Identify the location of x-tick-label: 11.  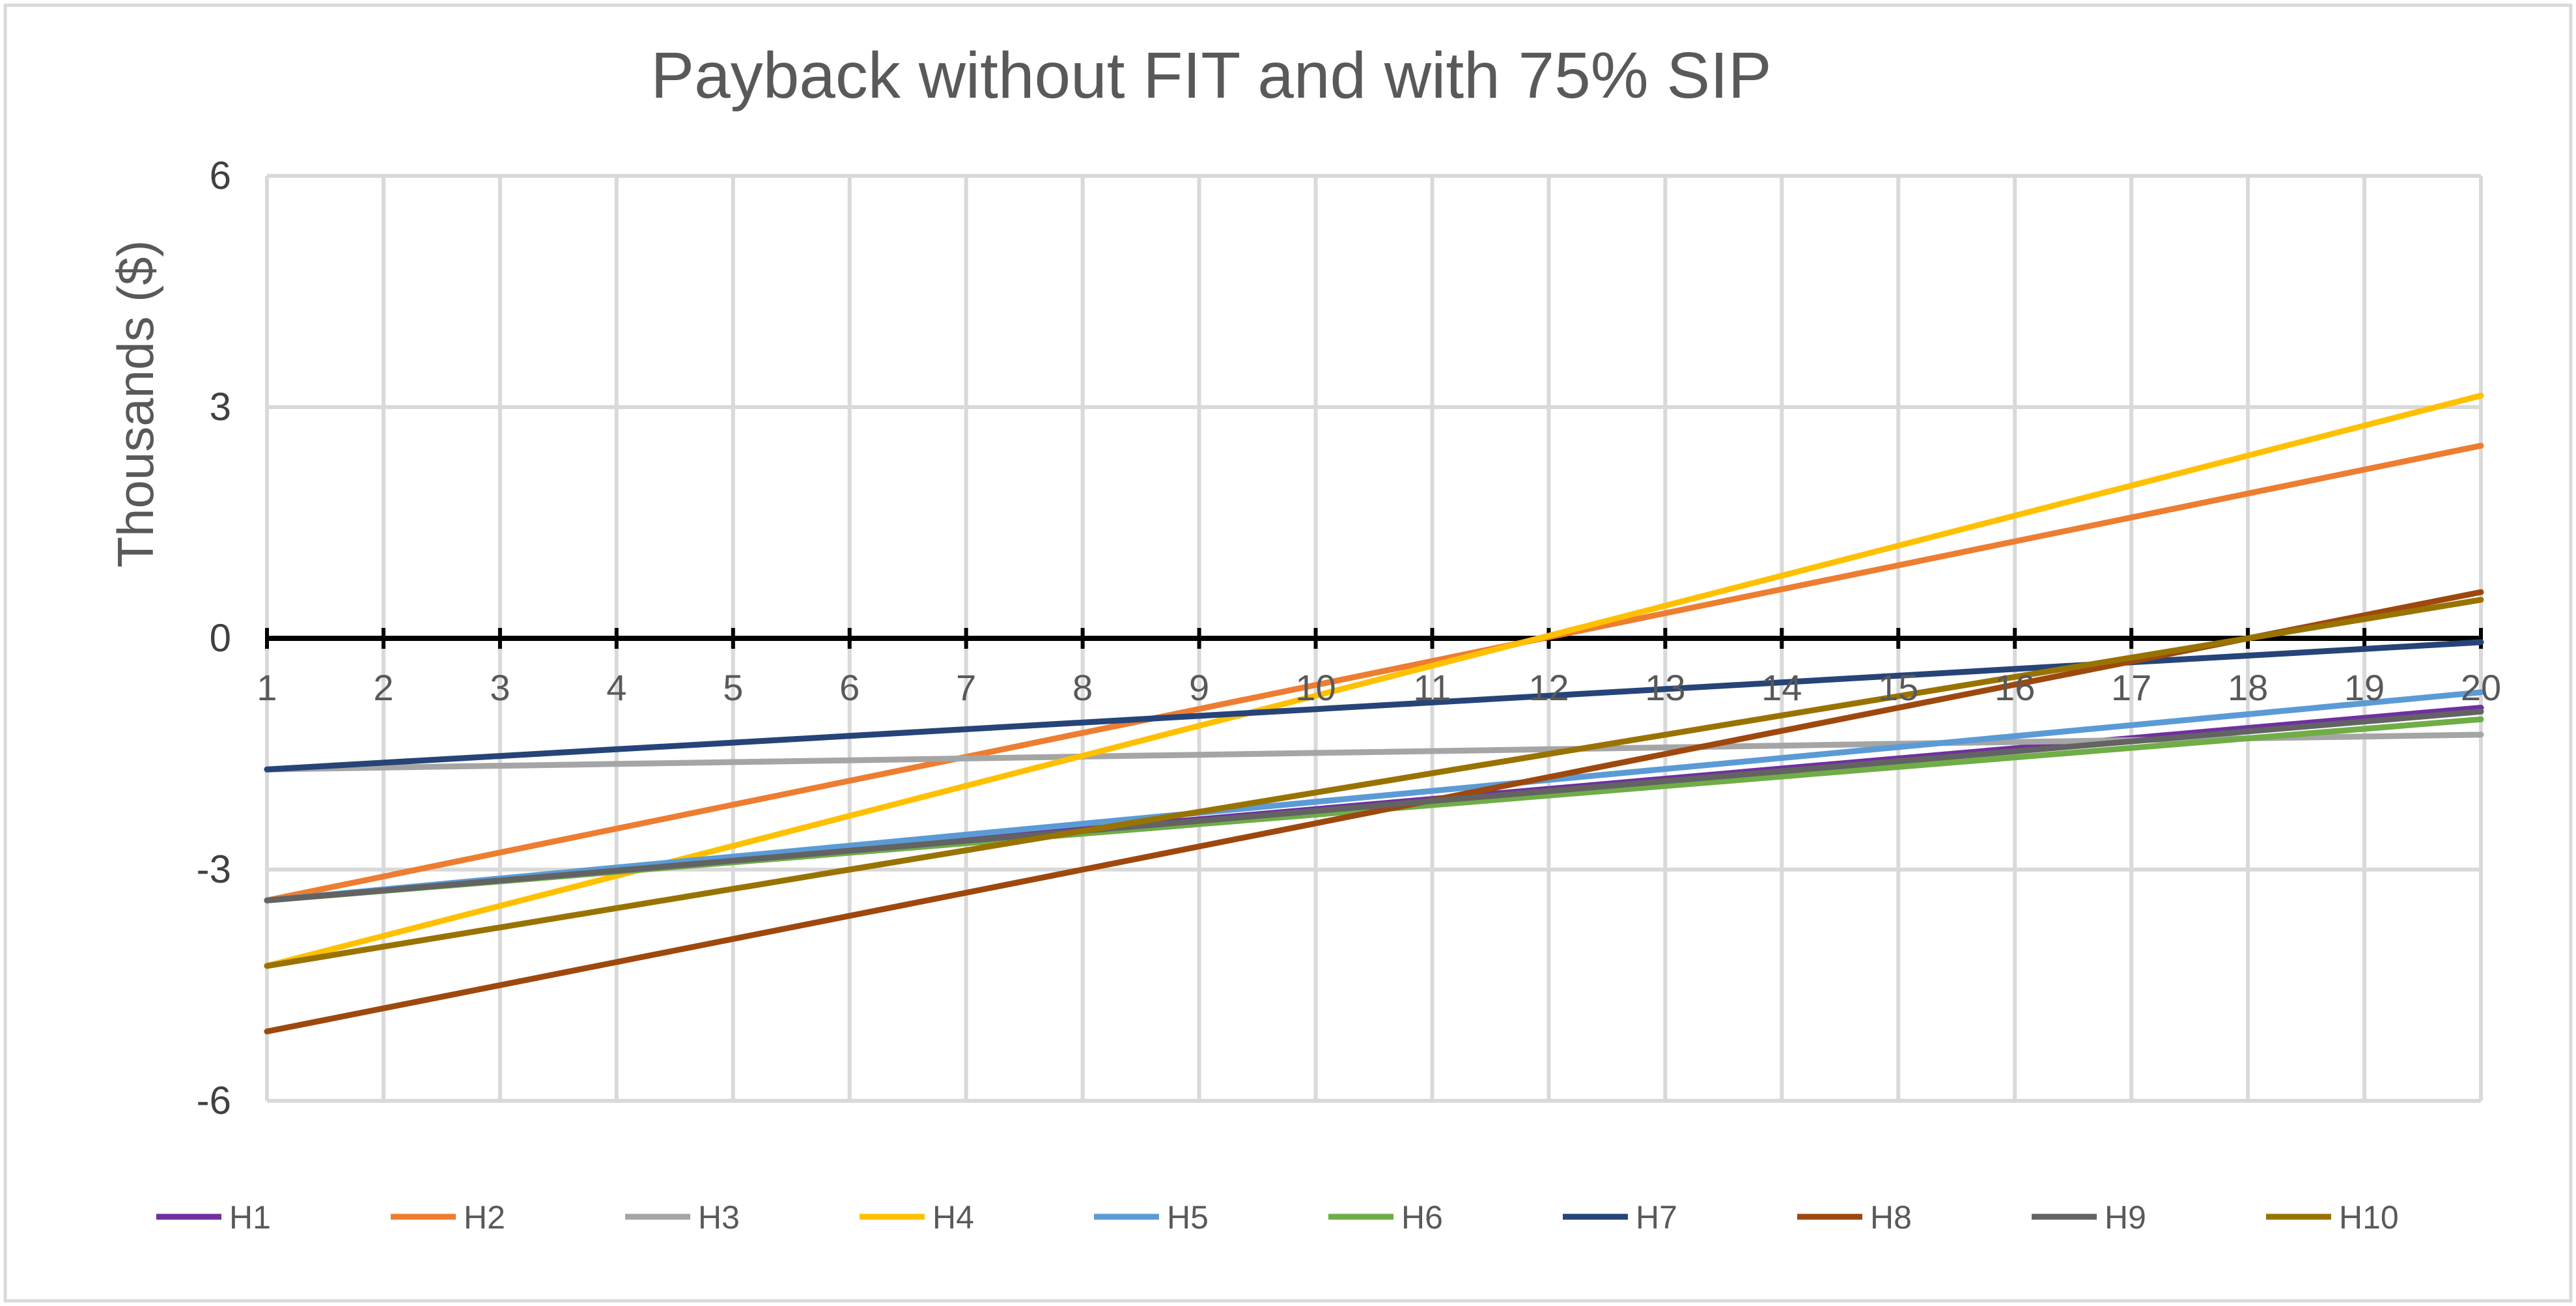
(1432, 687).